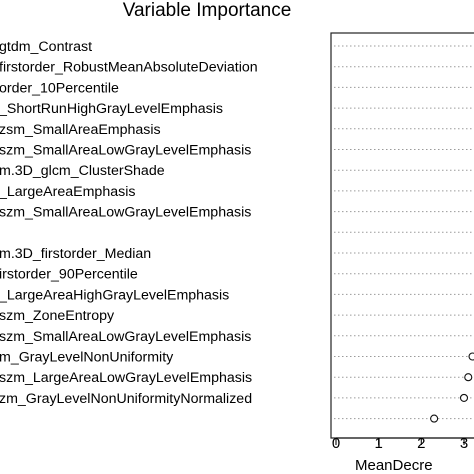  What do you see at coordinates (111, 109) in the screenshot?
I see `variable-label: _ShortRunHighGrayLevelEmphasis` at bounding box center [111, 109].